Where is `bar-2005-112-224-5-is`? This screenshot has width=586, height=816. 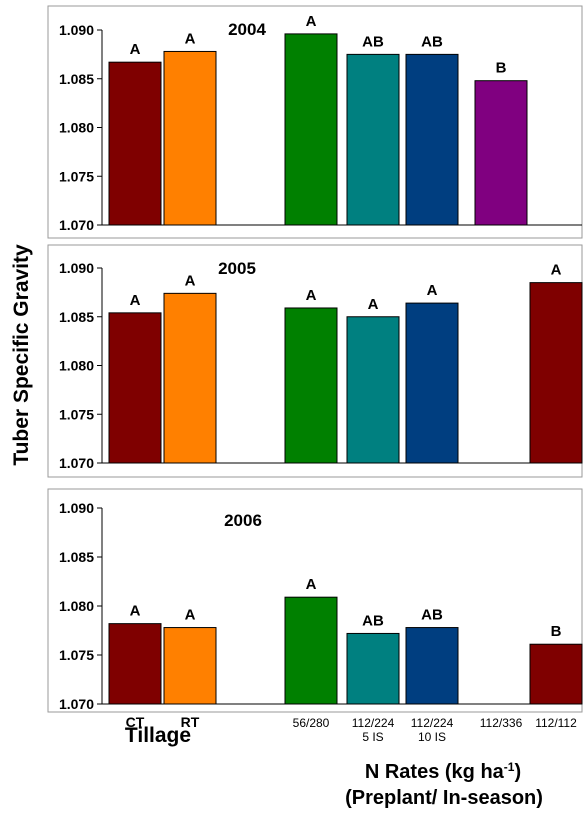
bar-2005-112-224-5-is is located at coordinates (373, 390).